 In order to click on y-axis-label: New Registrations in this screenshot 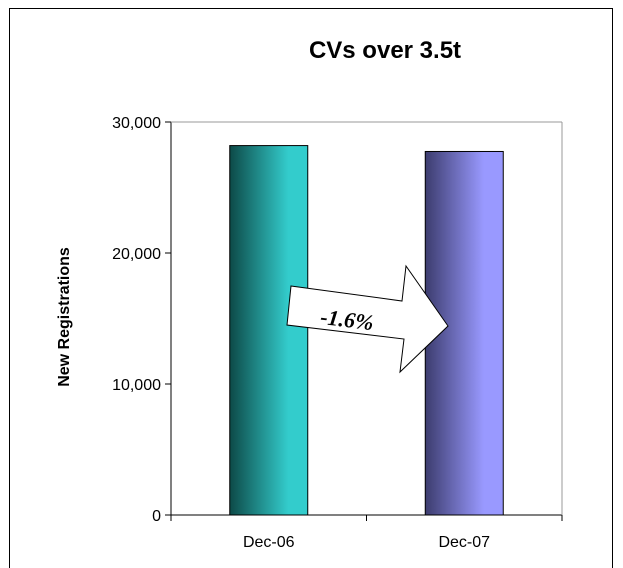, I will do `click(64, 317)`.